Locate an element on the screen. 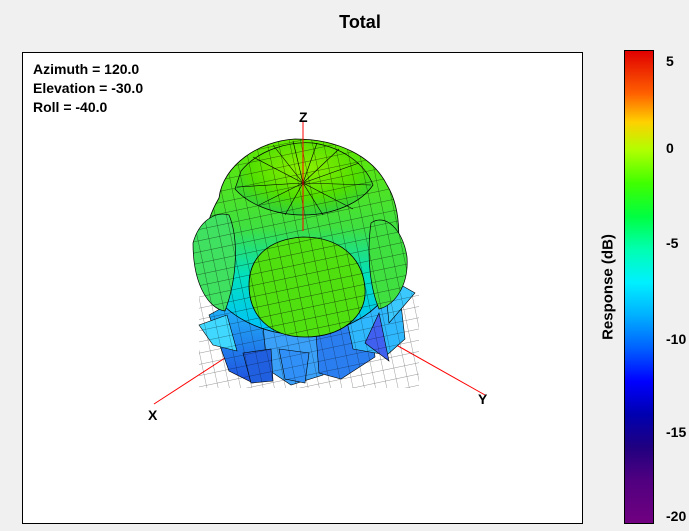 This screenshot has width=689, height=531. colorbar-tick: -20 is located at coordinates (676, 516).